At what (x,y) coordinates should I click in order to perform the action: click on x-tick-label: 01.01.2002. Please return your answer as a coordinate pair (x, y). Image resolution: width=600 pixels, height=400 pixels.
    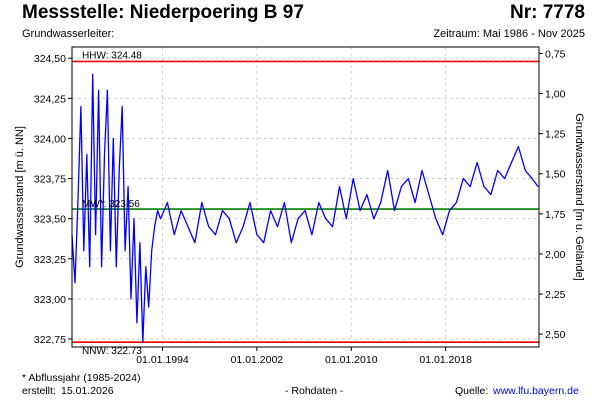
    Looking at the image, I should click on (257, 360).